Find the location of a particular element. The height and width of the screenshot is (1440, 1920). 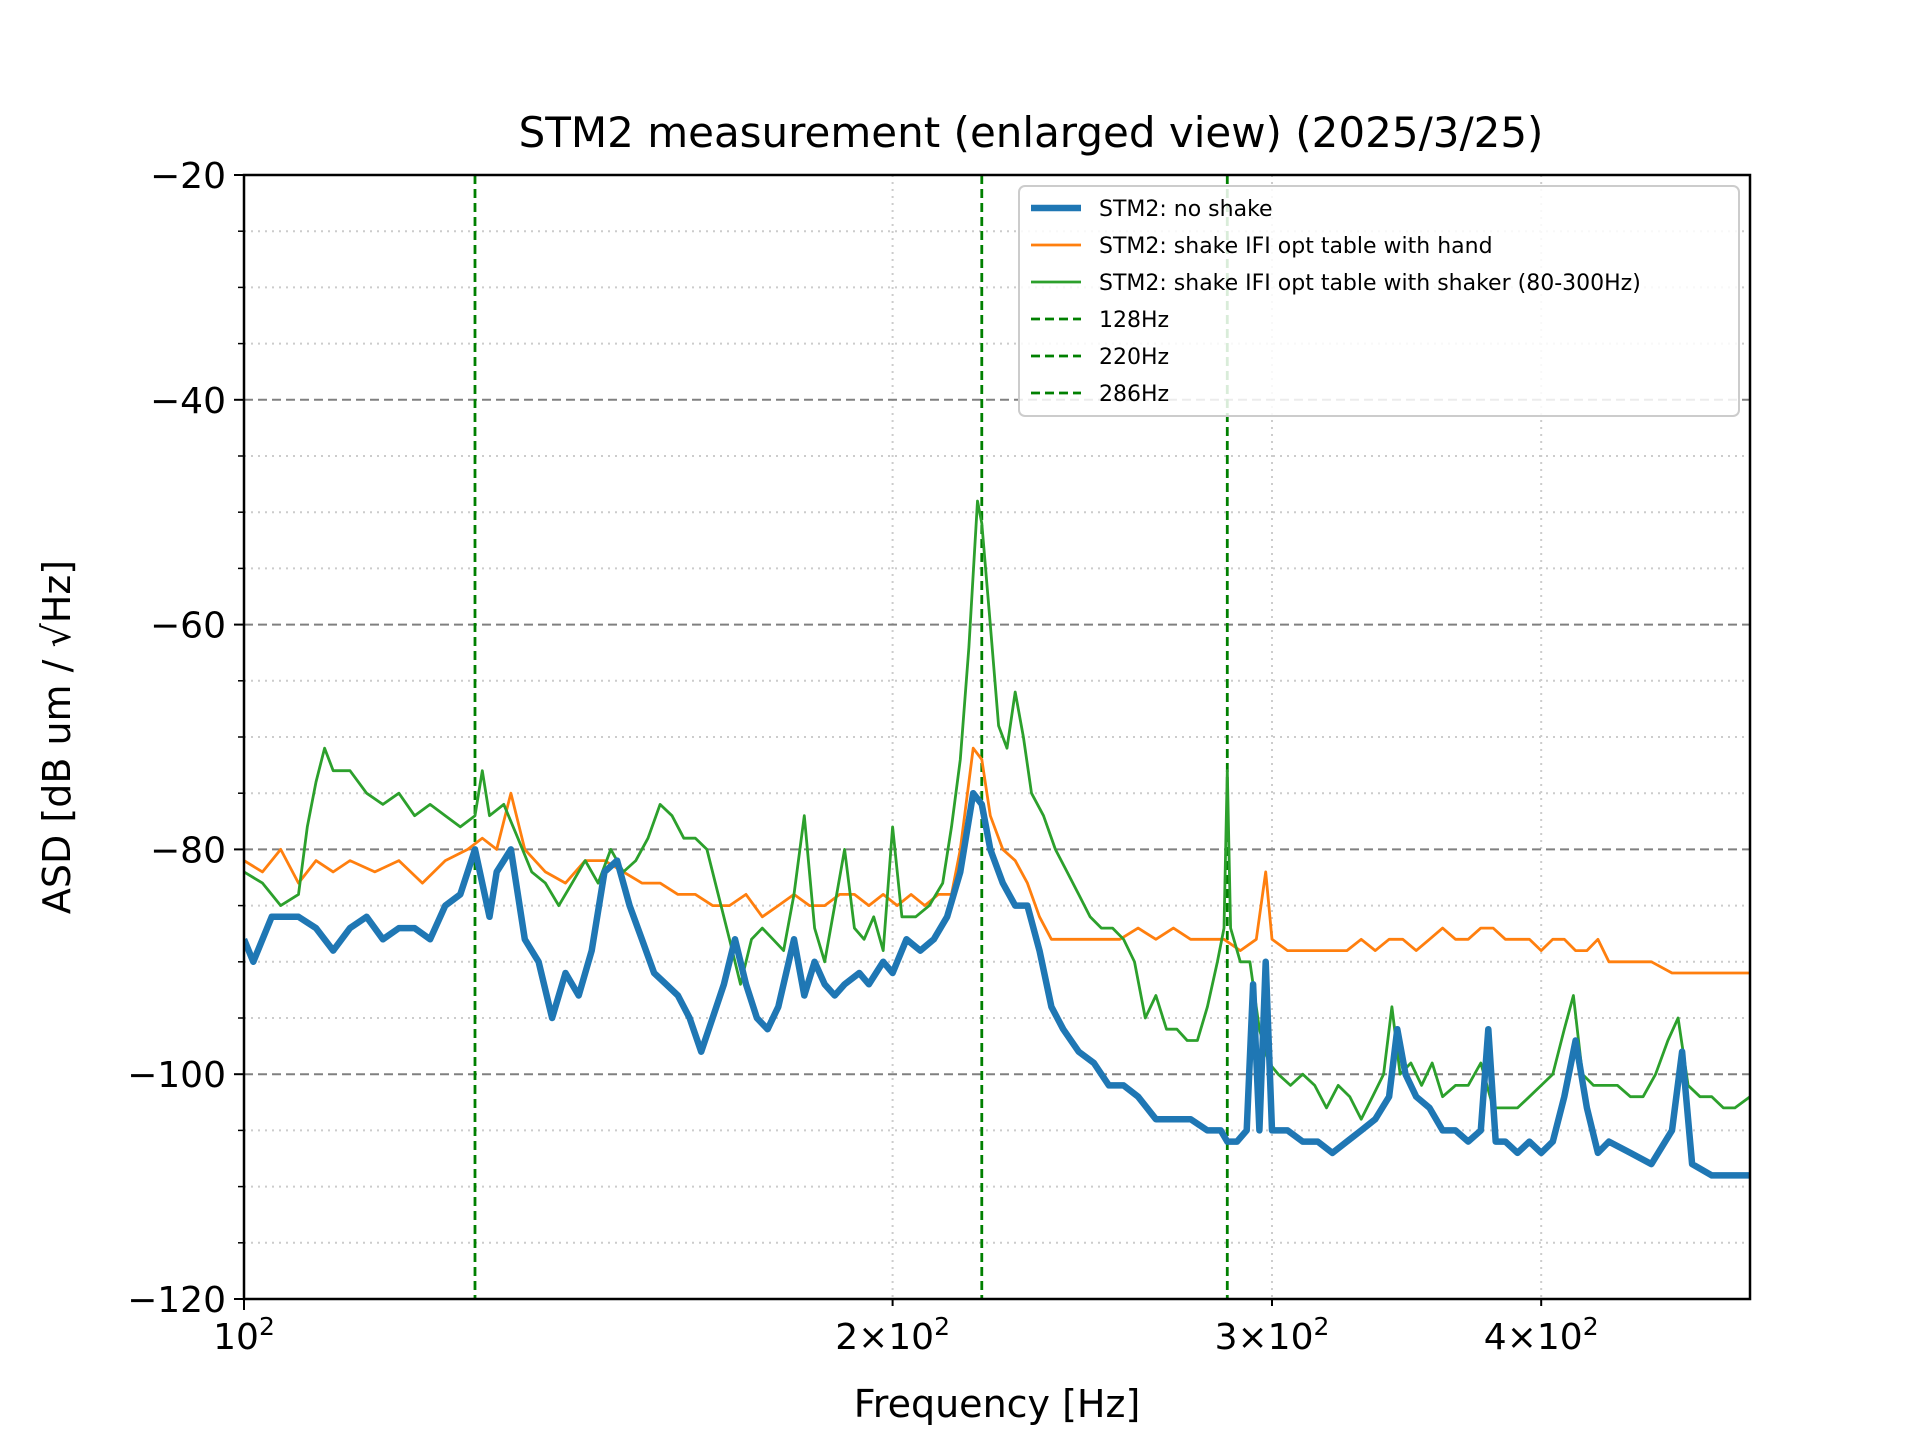

y-axis-label: ASD [dB um / √Hz] is located at coordinates (57, 737).